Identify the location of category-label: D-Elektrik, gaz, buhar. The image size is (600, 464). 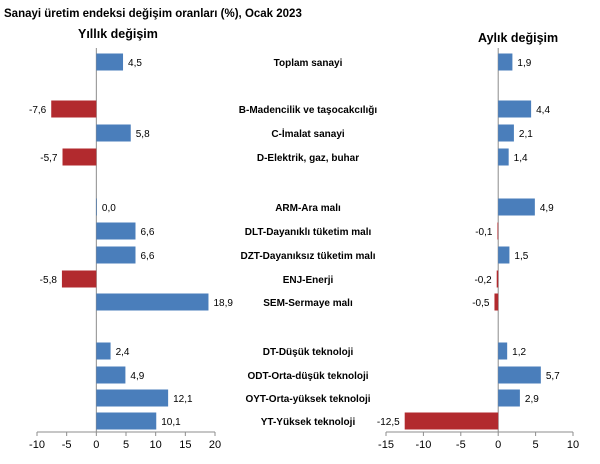
(308, 158).